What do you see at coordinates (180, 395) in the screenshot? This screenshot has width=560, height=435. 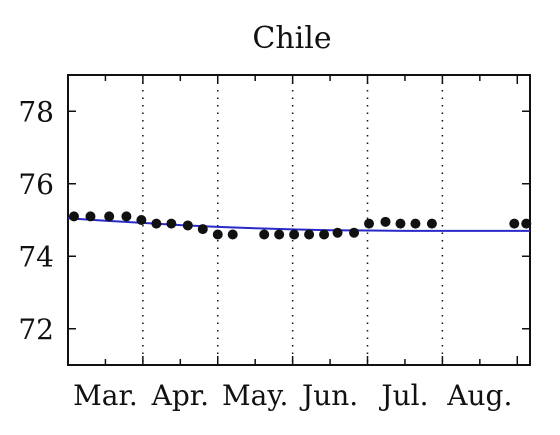 I see `x-tick-label: Apr.` at bounding box center [180, 395].